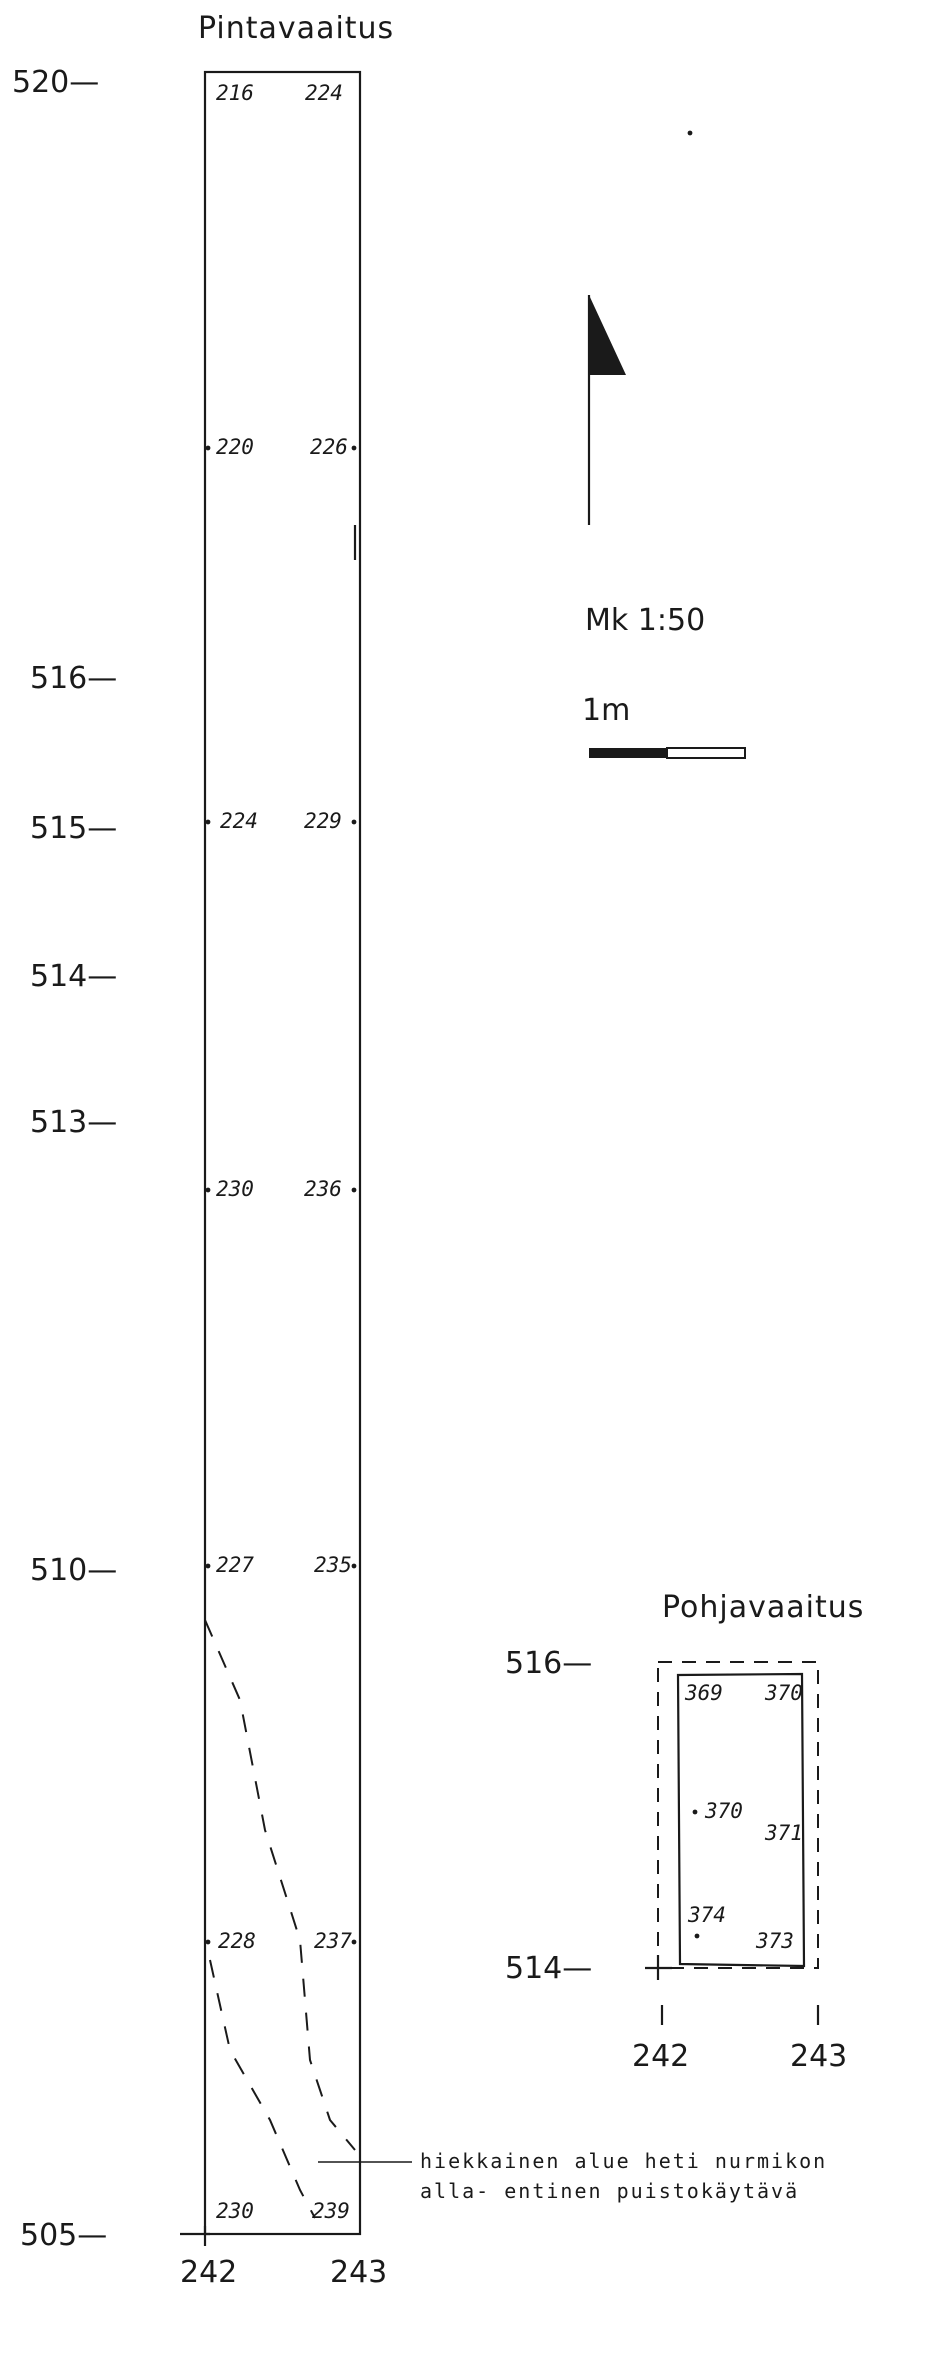 This screenshot has width=930, height=2375. Describe the element at coordinates (262, 2089) in the screenshot. I see `sand-area-boundary-lower` at that location.